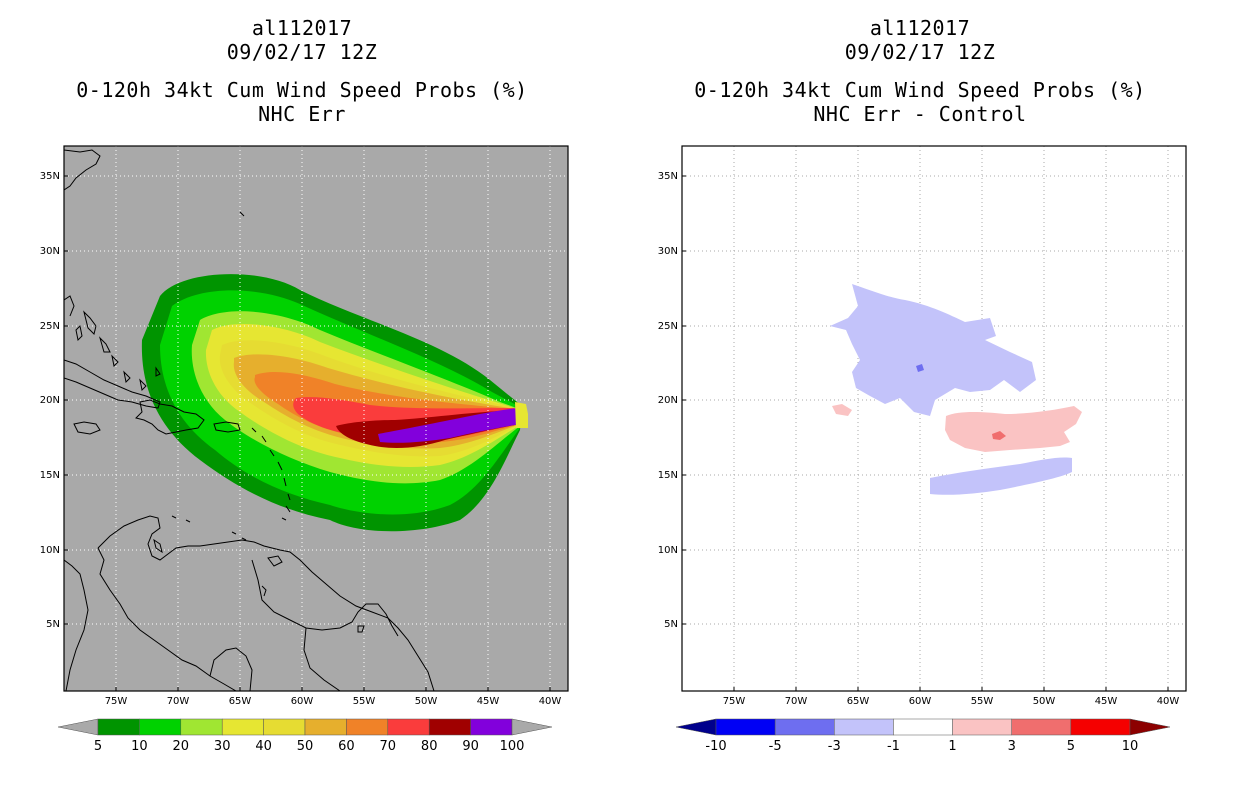 The width and height of the screenshot is (1236, 800). I want to click on right-colorbar-label: -3, so click(834, 746).